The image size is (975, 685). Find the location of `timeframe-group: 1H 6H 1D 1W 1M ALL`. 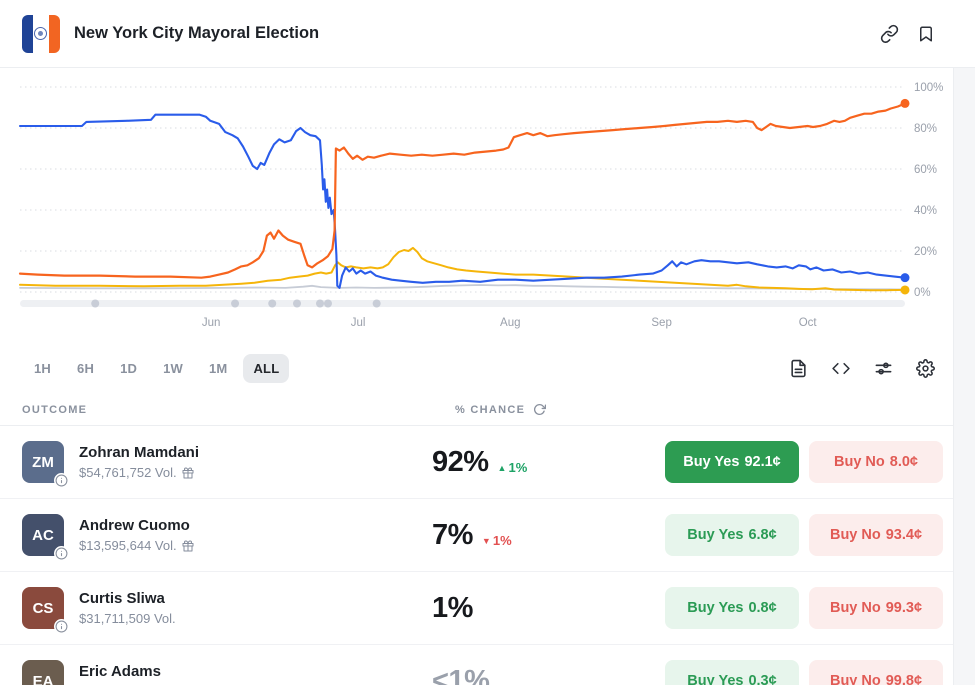

timeframe-group: 1H 6H 1D 1W 1M ALL is located at coordinates (157, 368).